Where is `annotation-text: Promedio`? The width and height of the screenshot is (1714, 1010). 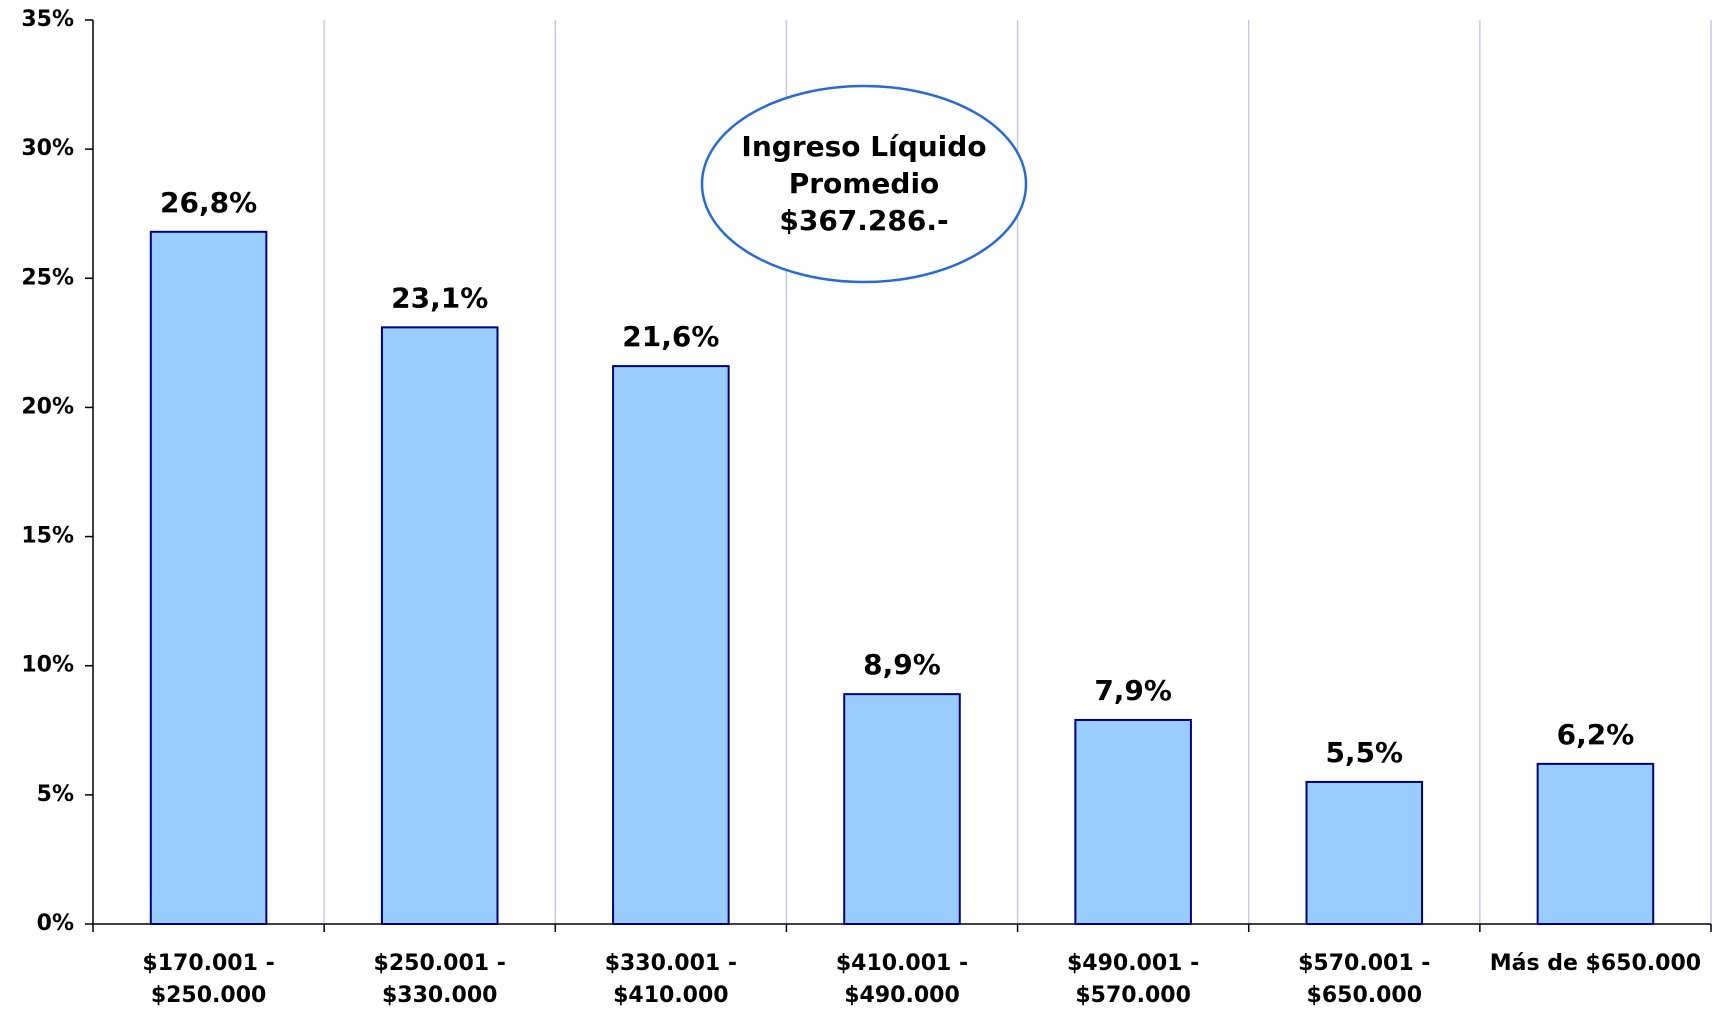
annotation-text: Promedio is located at coordinates (864, 183).